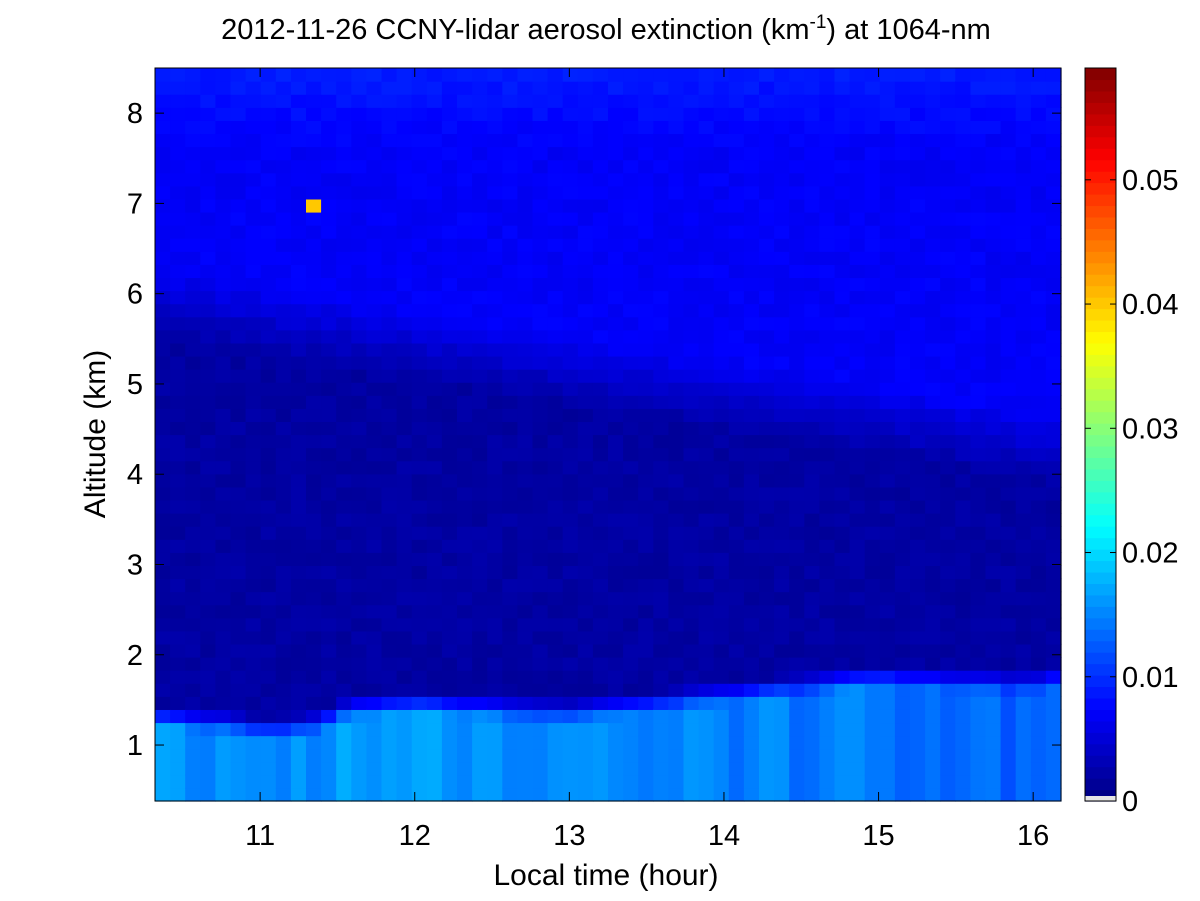 The image size is (1200, 901). What do you see at coordinates (1150, 181) in the screenshot?
I see `colorbar-tick-label: 0.05` at bounding box center [1150, 181].